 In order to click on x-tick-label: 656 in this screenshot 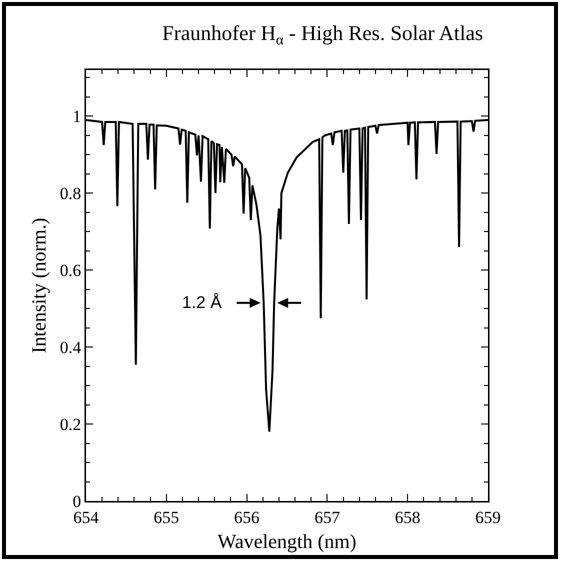, I will do `click(247, 517)`.